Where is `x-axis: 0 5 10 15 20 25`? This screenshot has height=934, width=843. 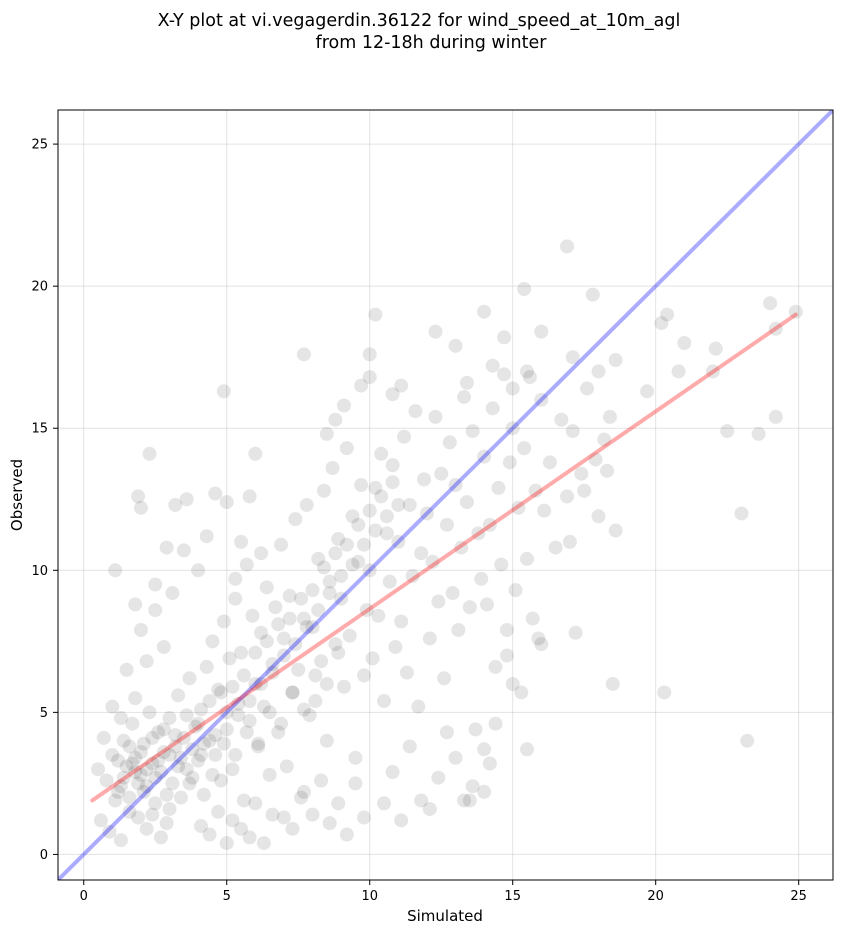 x-axis: 0 5 10 15 20 25 is located at coordinates (443, 892).